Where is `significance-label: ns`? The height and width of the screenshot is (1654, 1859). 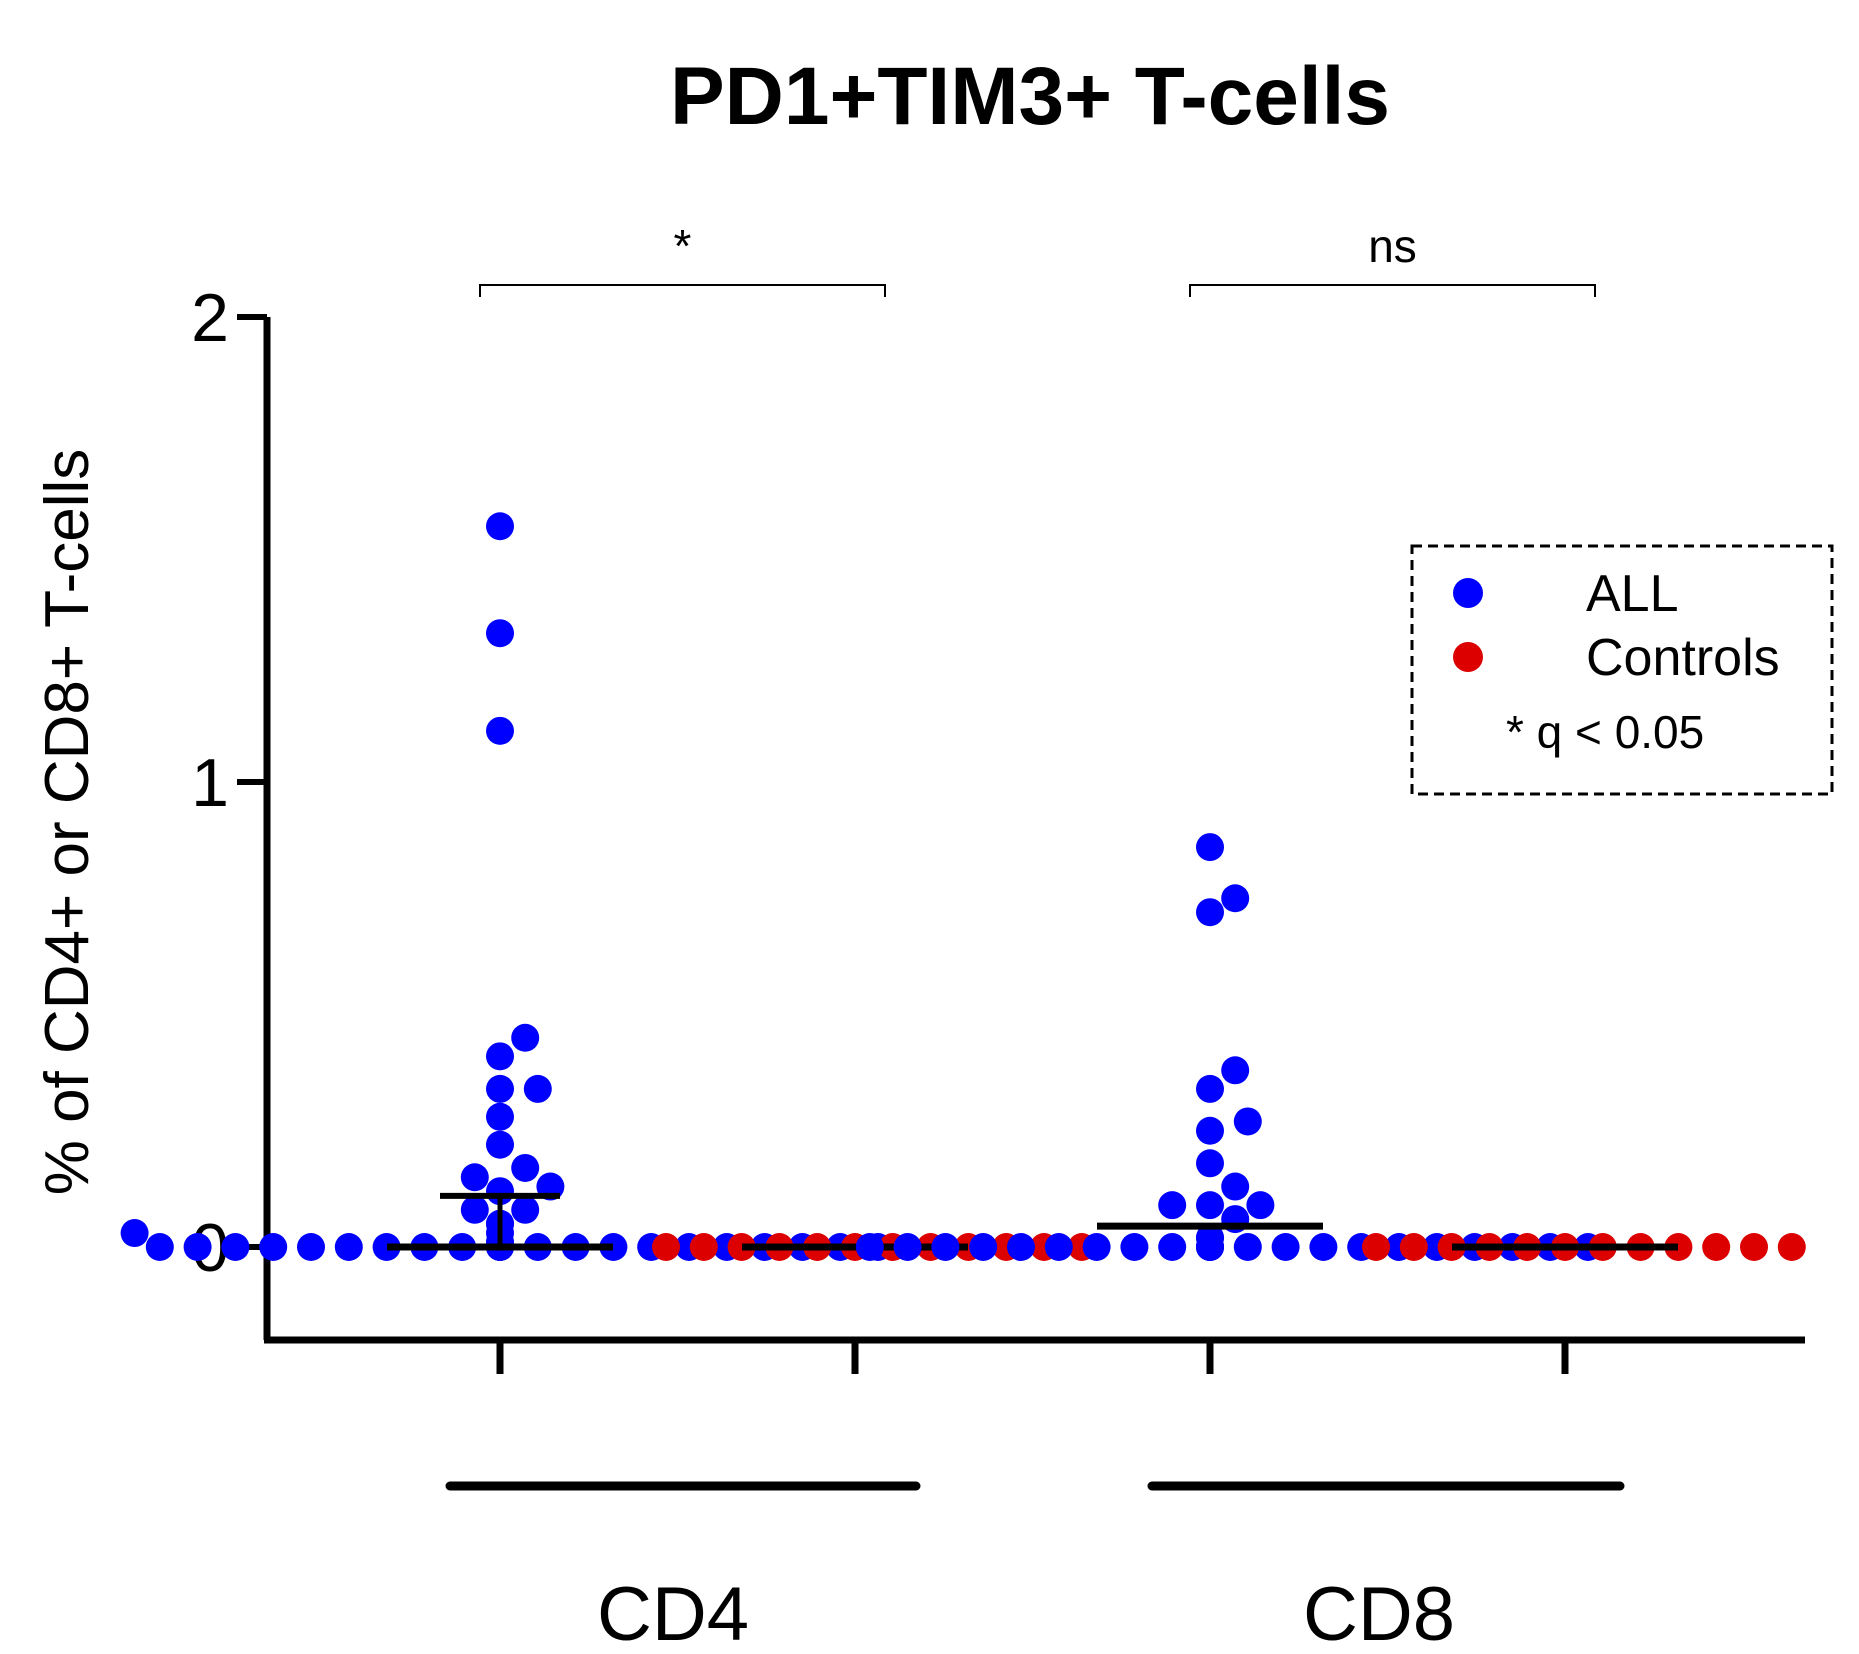
significance-label: ns is located at coordinates (1392, 246).